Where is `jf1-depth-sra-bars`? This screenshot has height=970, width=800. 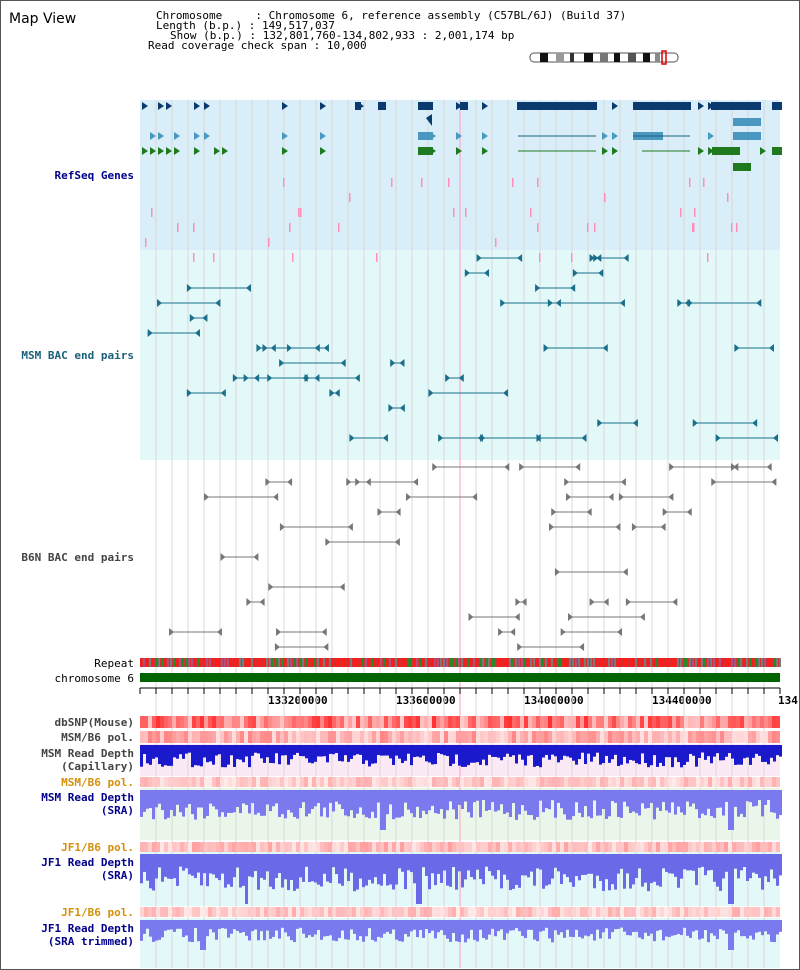
jf1-depth-sra-bars is located at coordinates (461, 879).